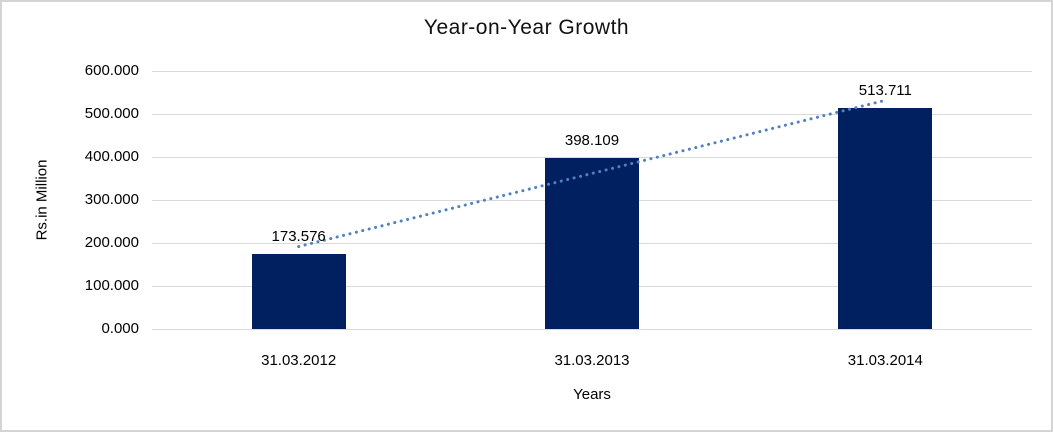 The width and height of the screenshot is (1053, 432). I want to click on x-tick-label: 31.03.2014, so click(885, 360).